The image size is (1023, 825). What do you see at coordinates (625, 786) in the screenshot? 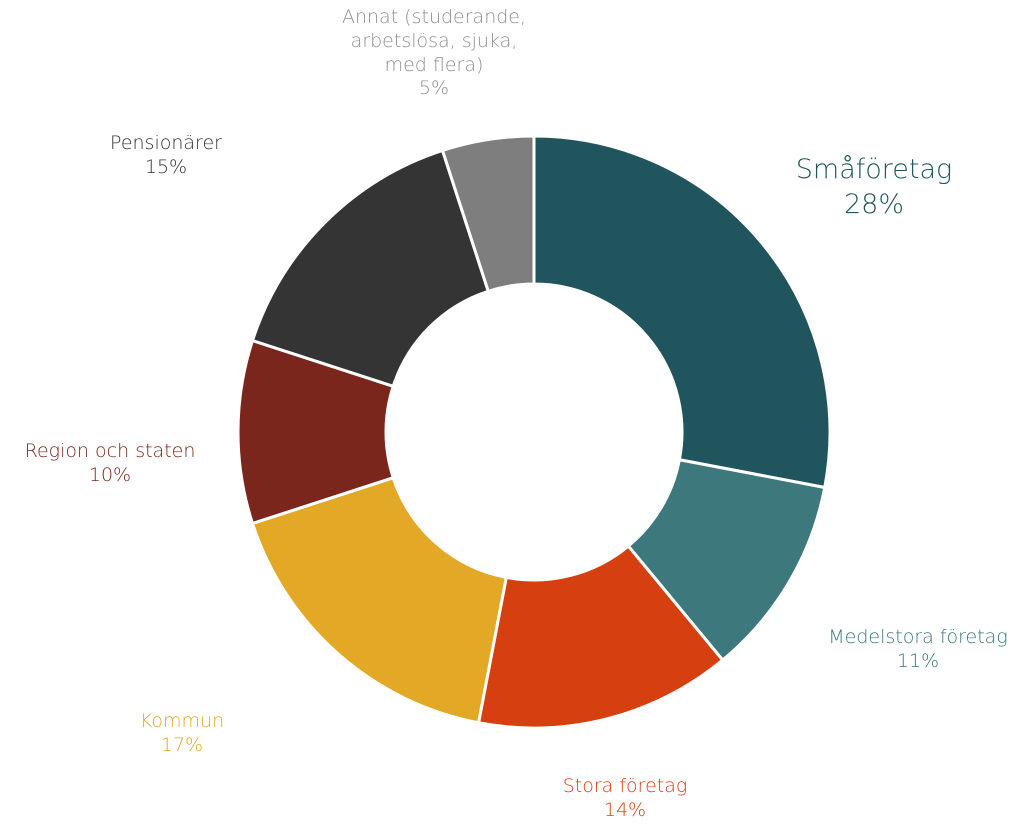
I see `label-stora-foretag-name: Stora företag` at bounding box center [625, 786].